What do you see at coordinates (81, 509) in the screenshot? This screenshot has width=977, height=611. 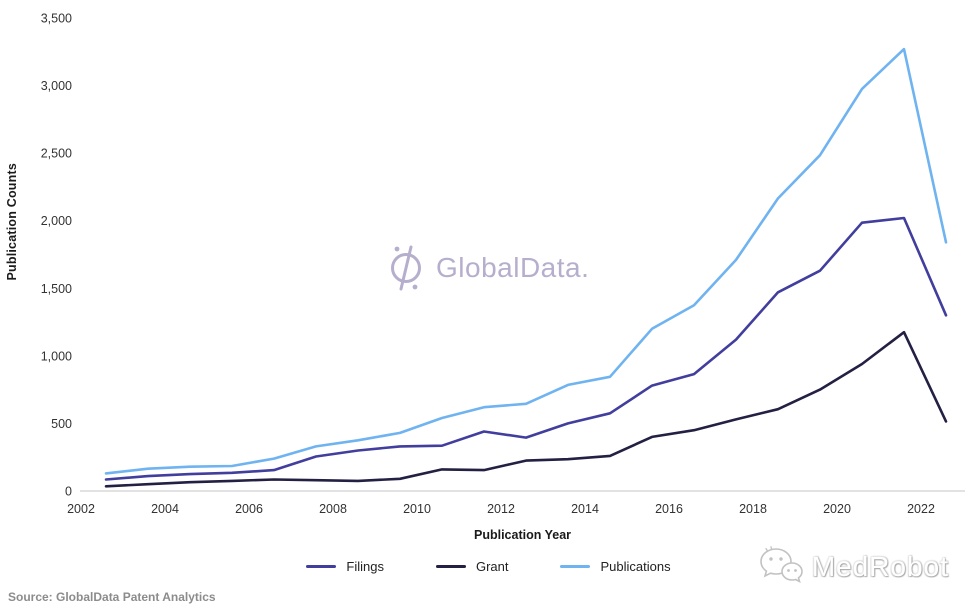 I see `svg-text: 2002` at bounding box center [81, 509].